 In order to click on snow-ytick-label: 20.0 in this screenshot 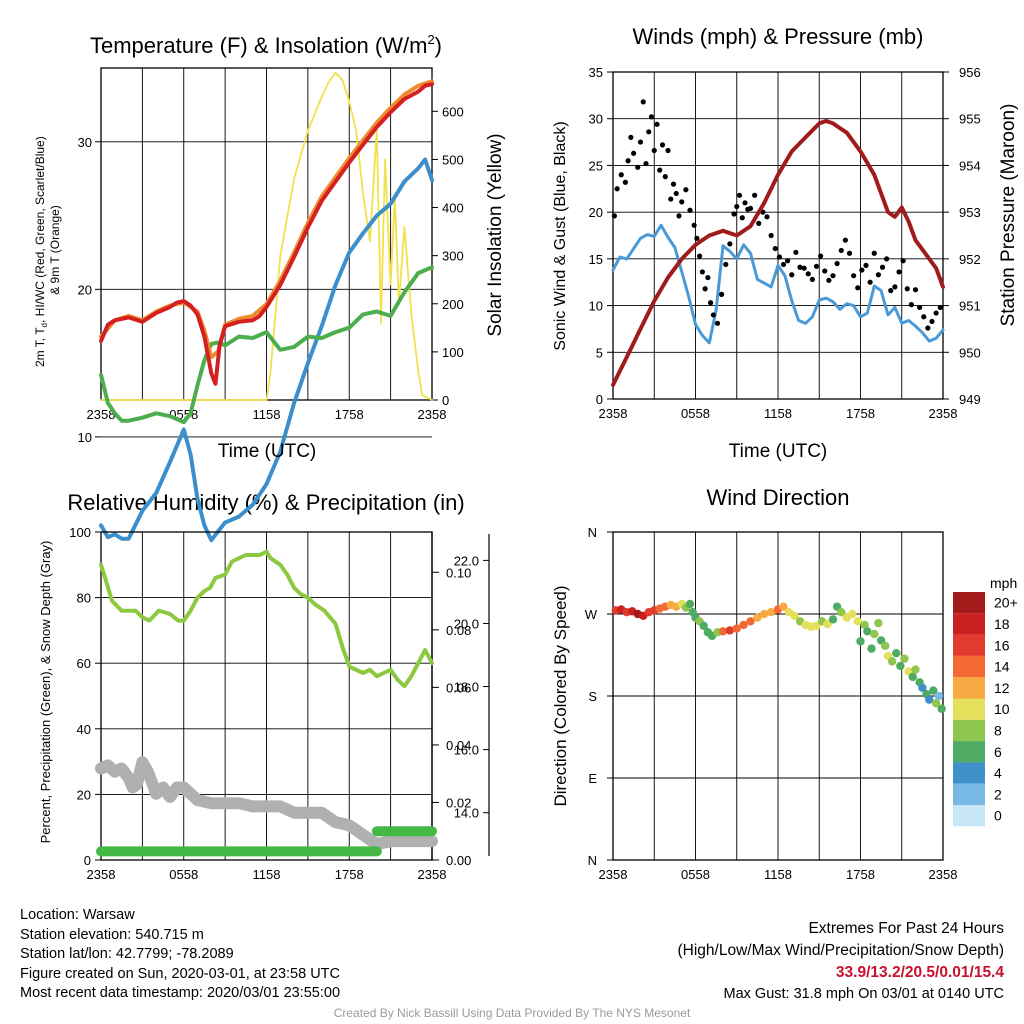, I will do `click(466, 623)`.